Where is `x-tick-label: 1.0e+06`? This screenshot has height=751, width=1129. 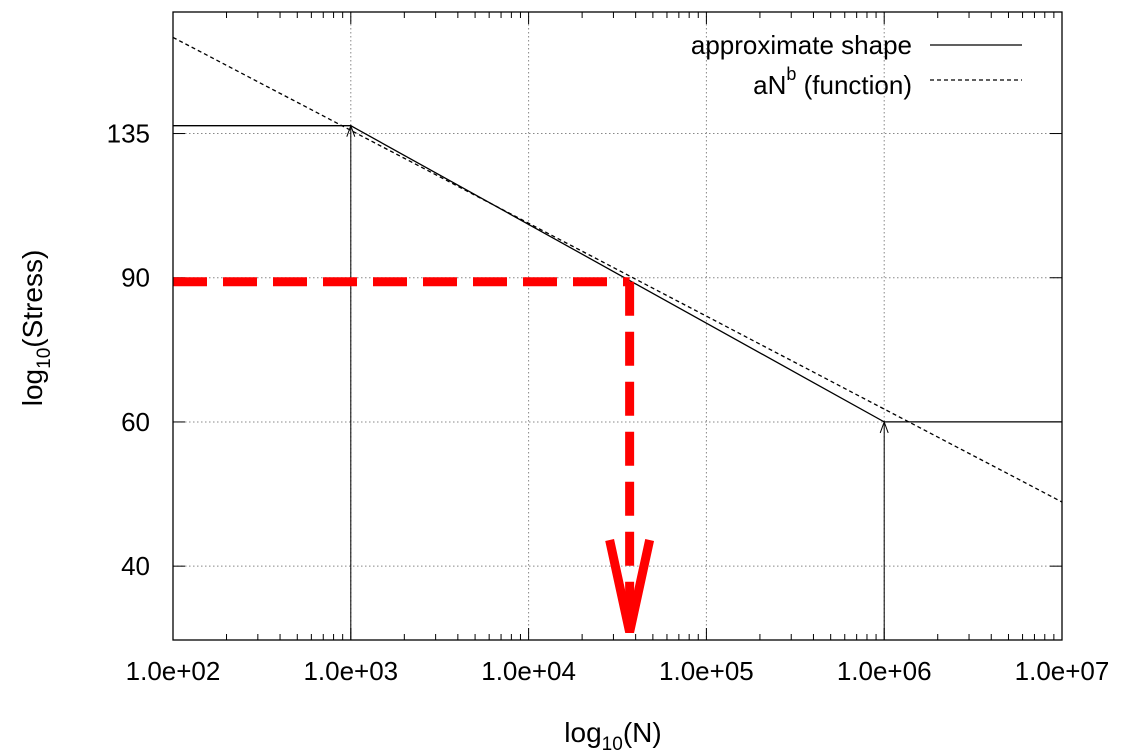 x-tick-label: 1.0e+06 is located at coordinates (884, 671).